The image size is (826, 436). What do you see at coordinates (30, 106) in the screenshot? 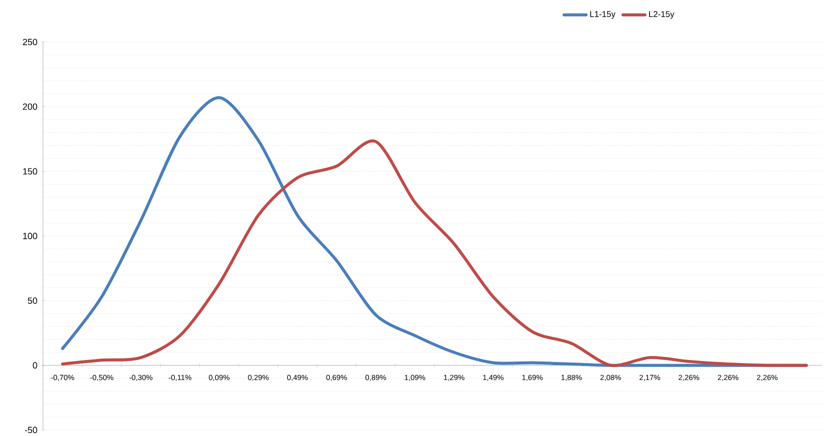
I see `y-tick-label: 200` at bounding box center [30, 106].